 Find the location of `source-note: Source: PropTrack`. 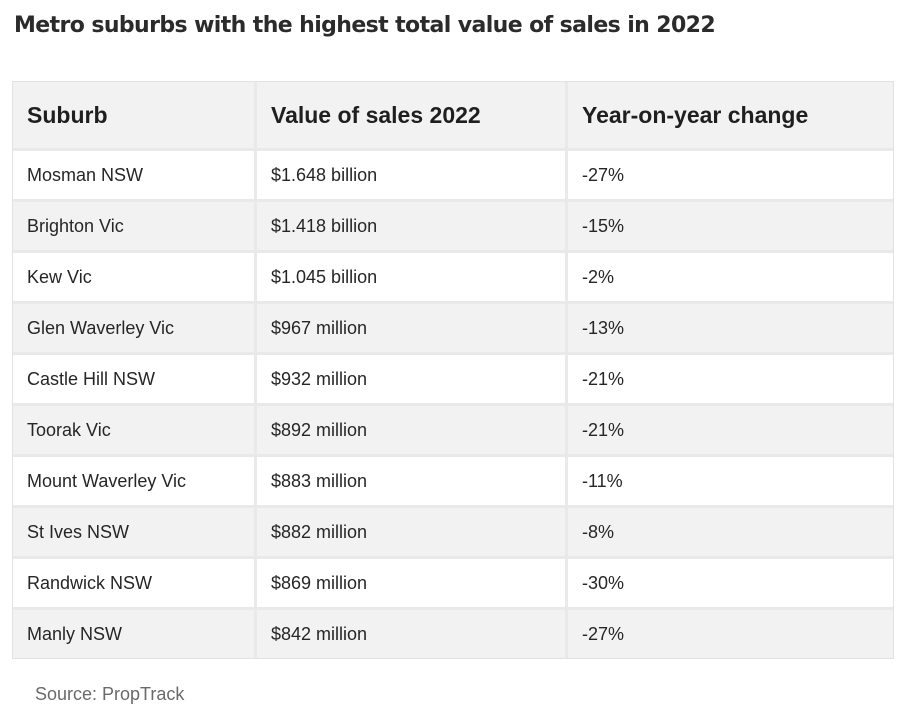

source-note: Source: PropTrack is located at coordinates (110, 694).